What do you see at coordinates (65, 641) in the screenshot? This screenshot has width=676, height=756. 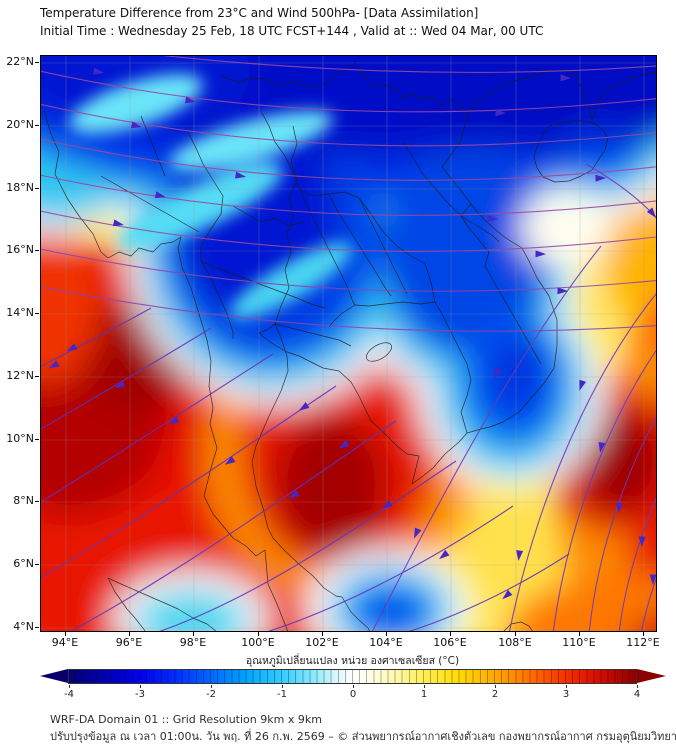 I see `x-tick-94e: 94°E` at bounding box center [65, 641].